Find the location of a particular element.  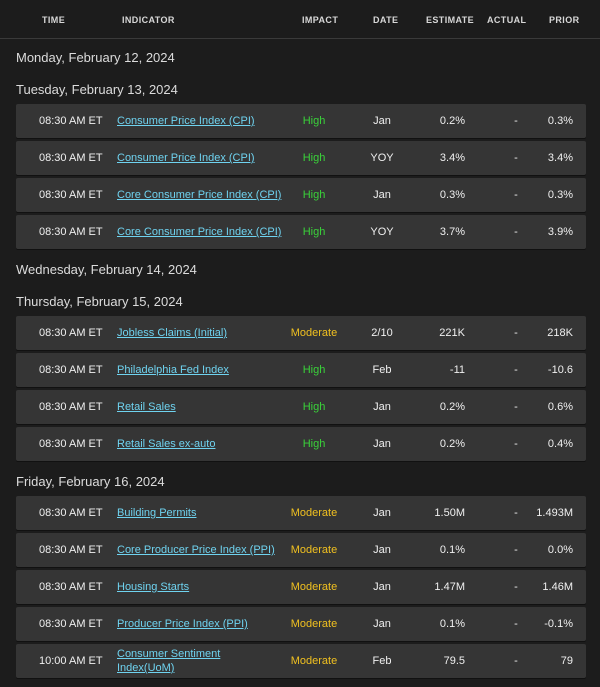

day-heading-friday: Friday, February 16, 2024 is located at coordinates (90, 481).